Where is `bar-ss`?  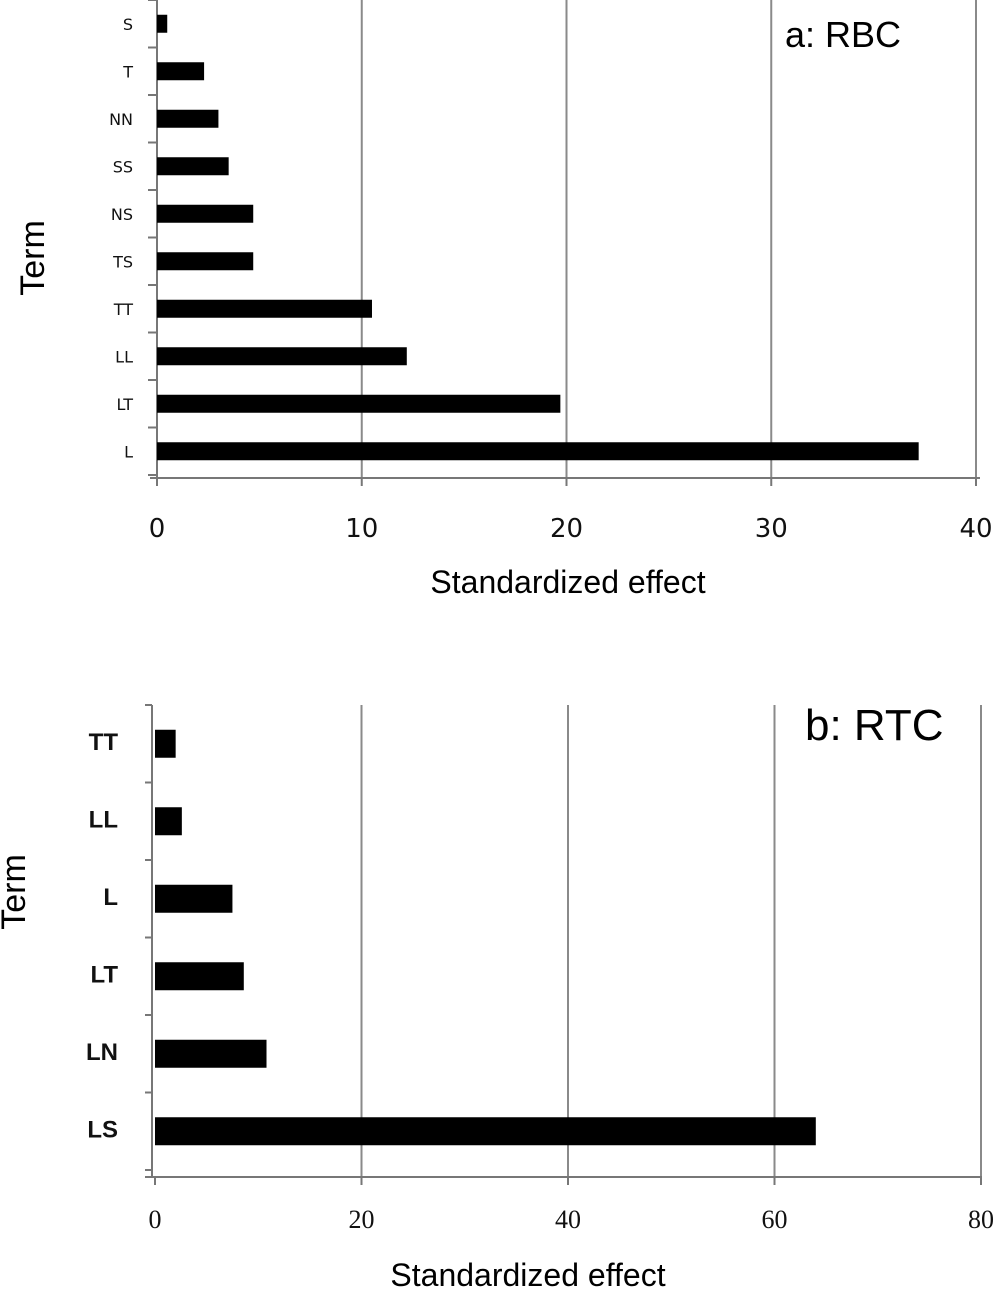 bar-ss is located at coordinates (193, 166).